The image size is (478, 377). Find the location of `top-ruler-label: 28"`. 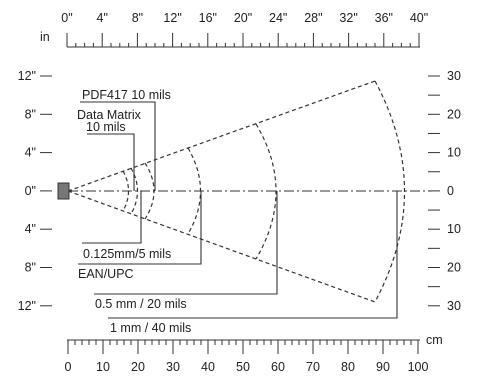

top-ruler-label: 28" is located at coordinates (313, 18).